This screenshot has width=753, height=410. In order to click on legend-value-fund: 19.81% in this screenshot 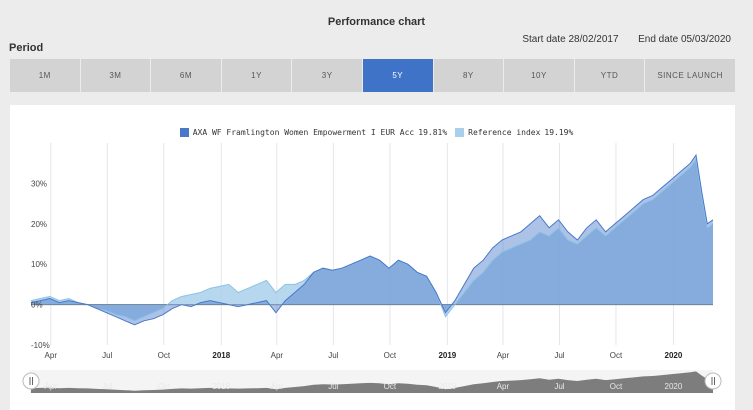, I will do `click(433, 132)`.